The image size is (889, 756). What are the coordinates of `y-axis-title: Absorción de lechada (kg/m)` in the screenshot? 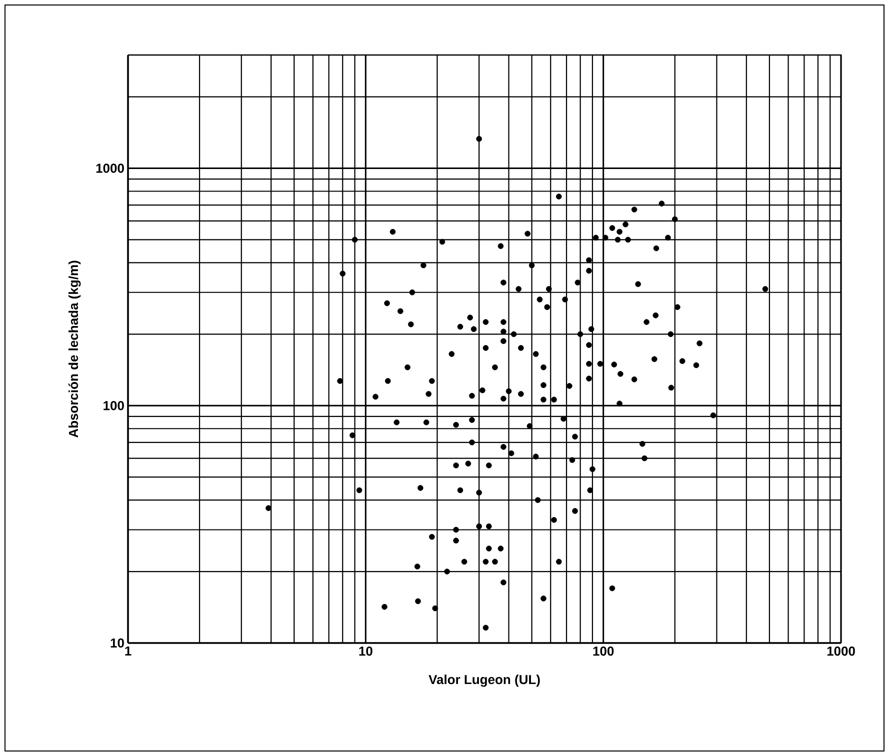 It's located at (74, 349).